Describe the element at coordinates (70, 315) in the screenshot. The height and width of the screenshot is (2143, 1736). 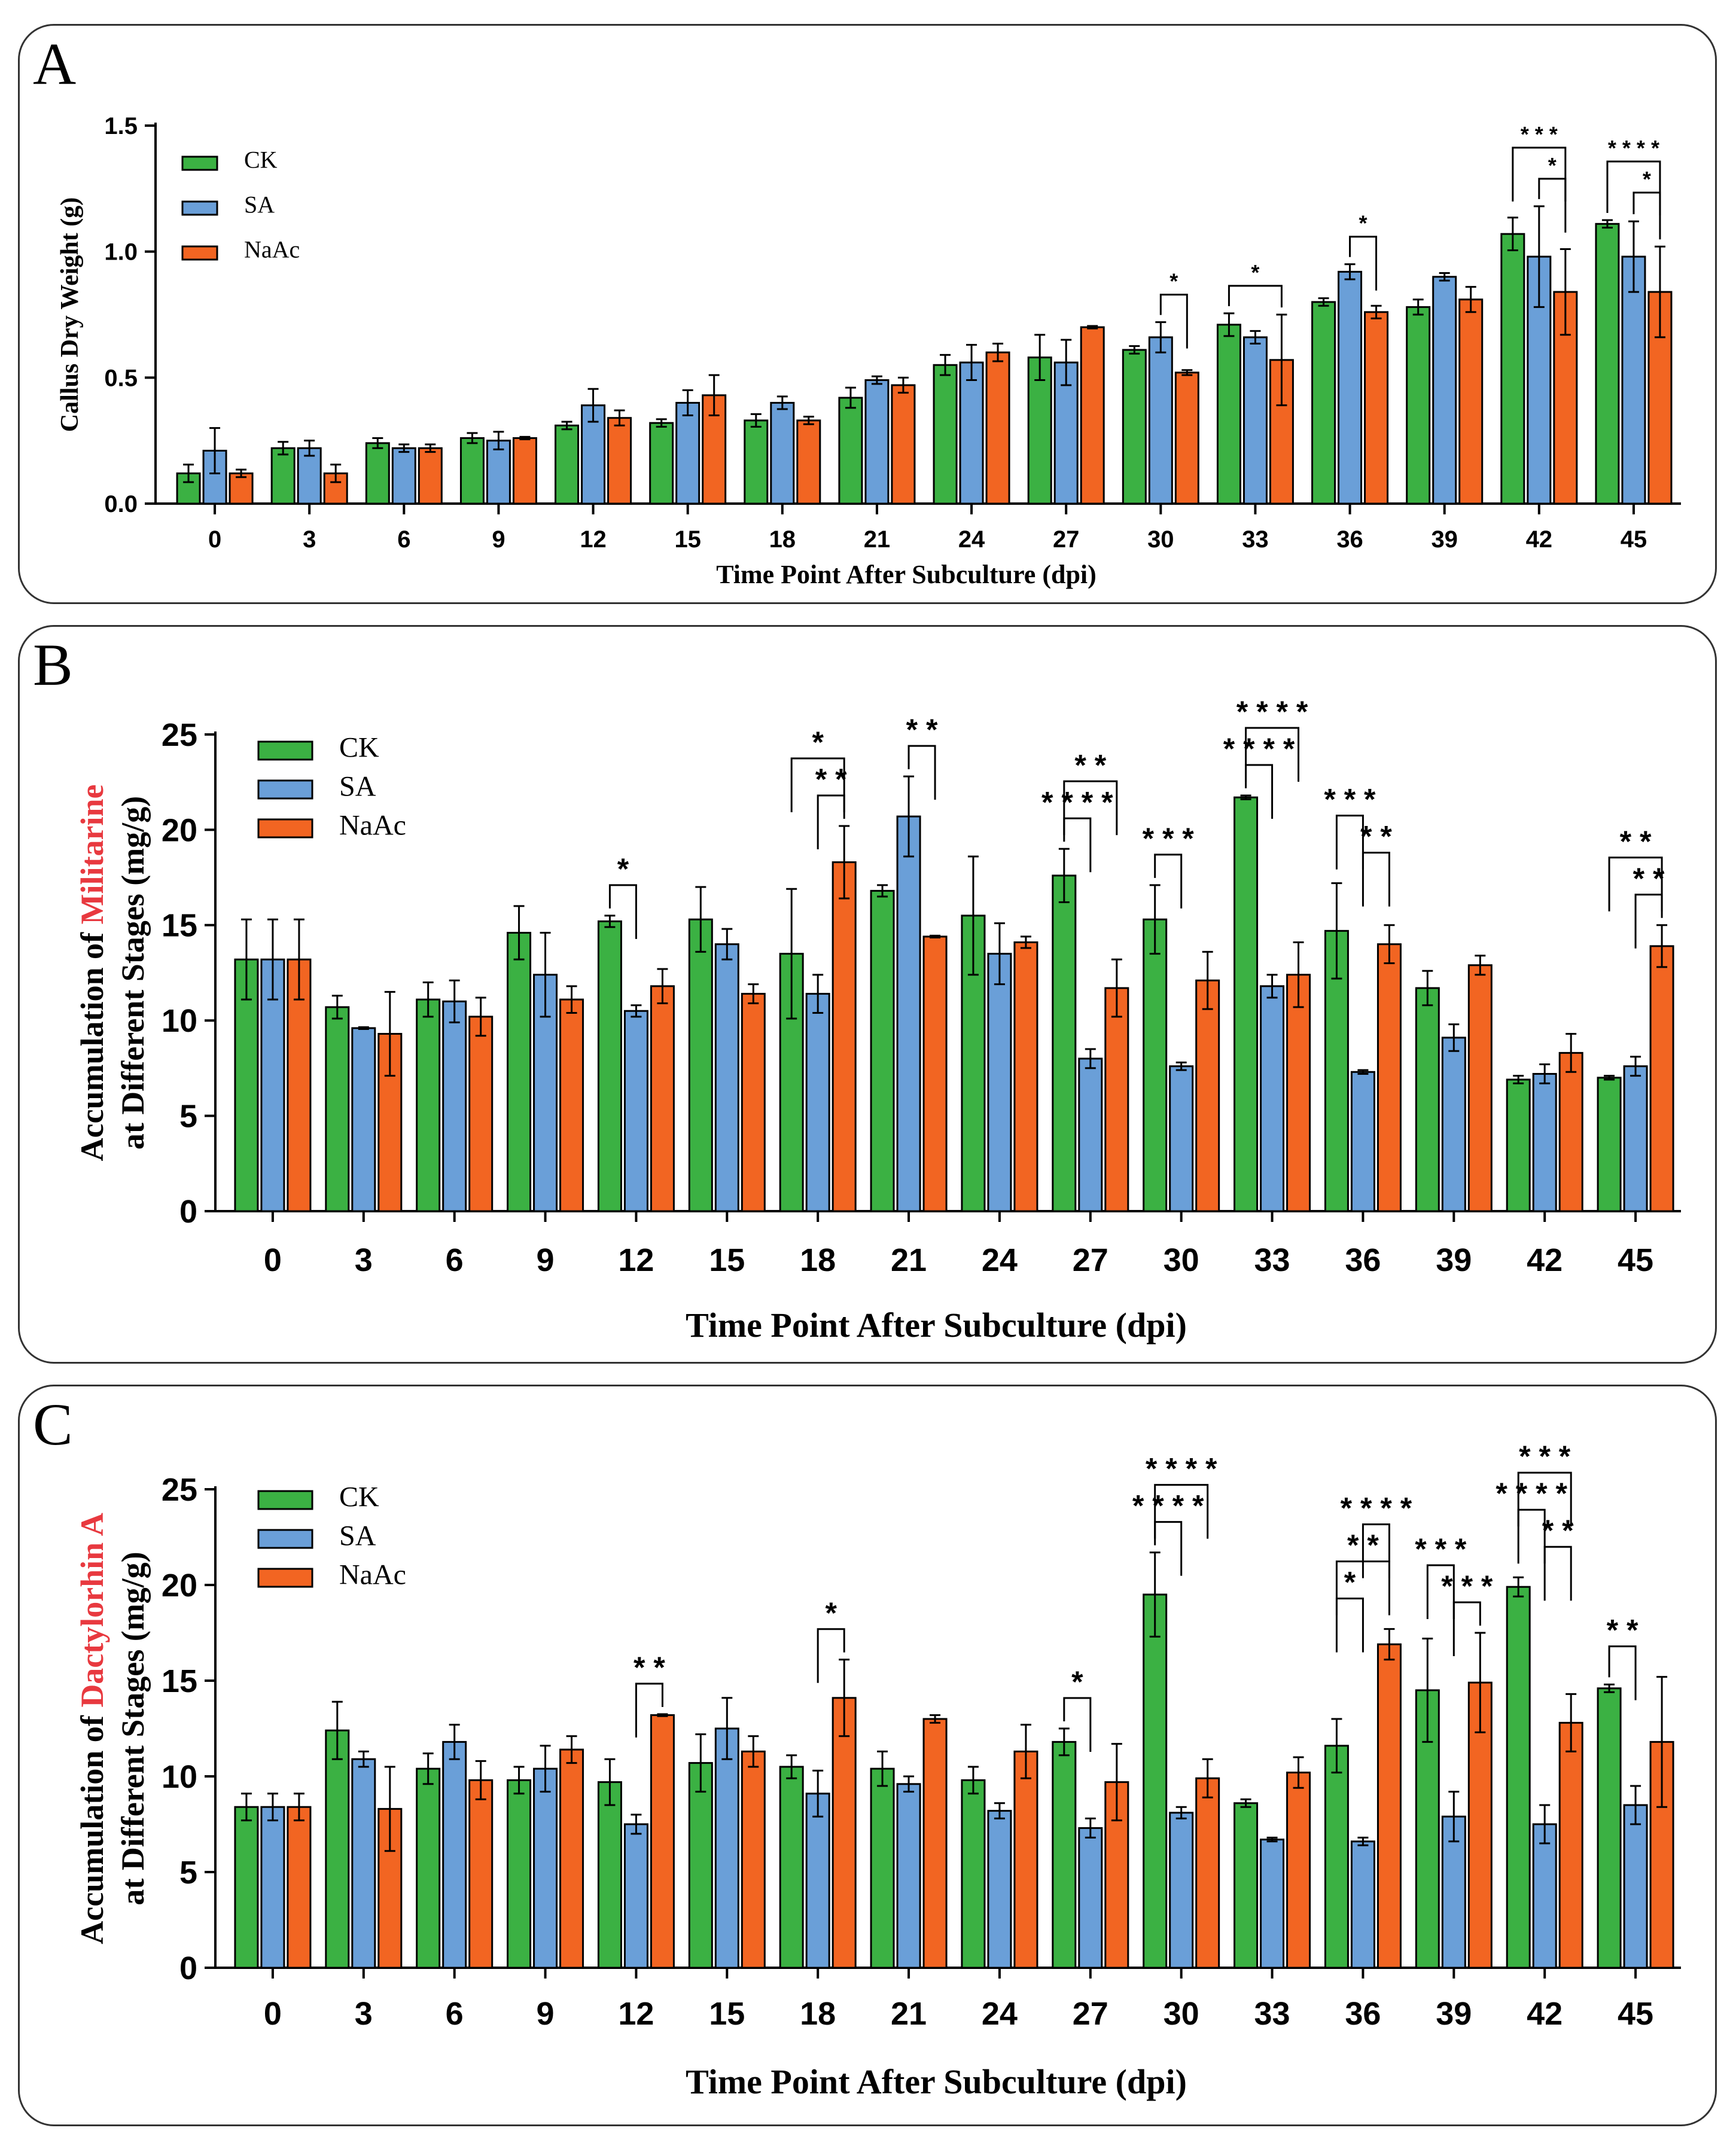
I see `y-axis-title-part: Callus Dry Weight (g)` at that location.